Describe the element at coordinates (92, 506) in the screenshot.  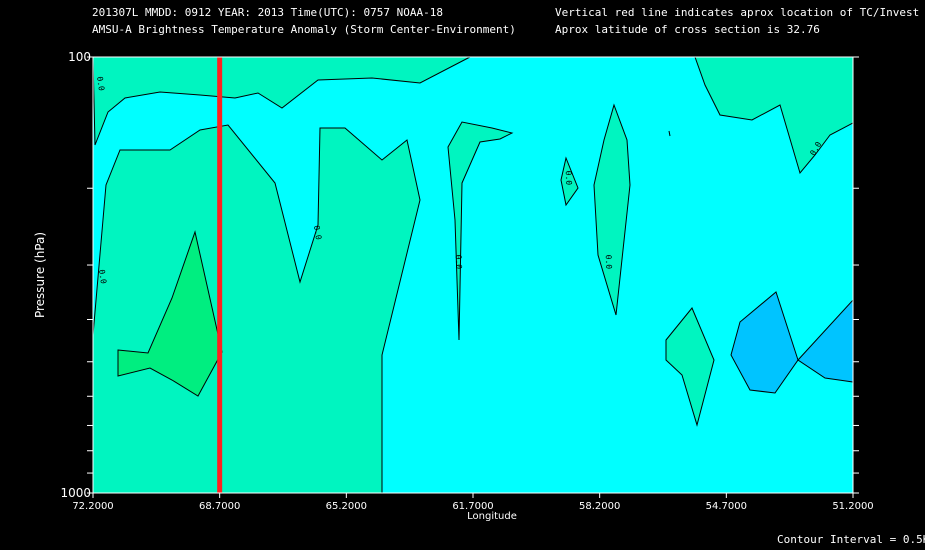
I see `x-tick-label: 72.2000` at that location.